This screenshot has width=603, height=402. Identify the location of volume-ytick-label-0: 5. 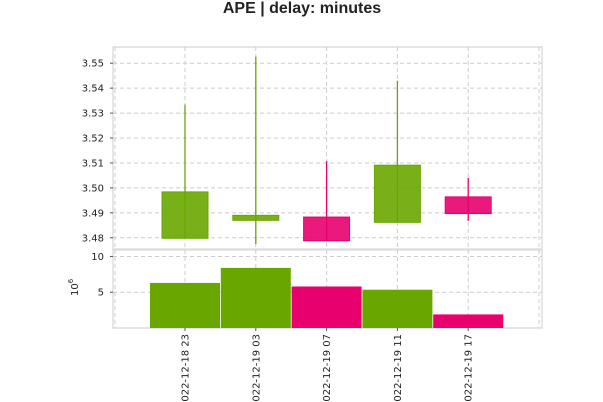
(101, 293).